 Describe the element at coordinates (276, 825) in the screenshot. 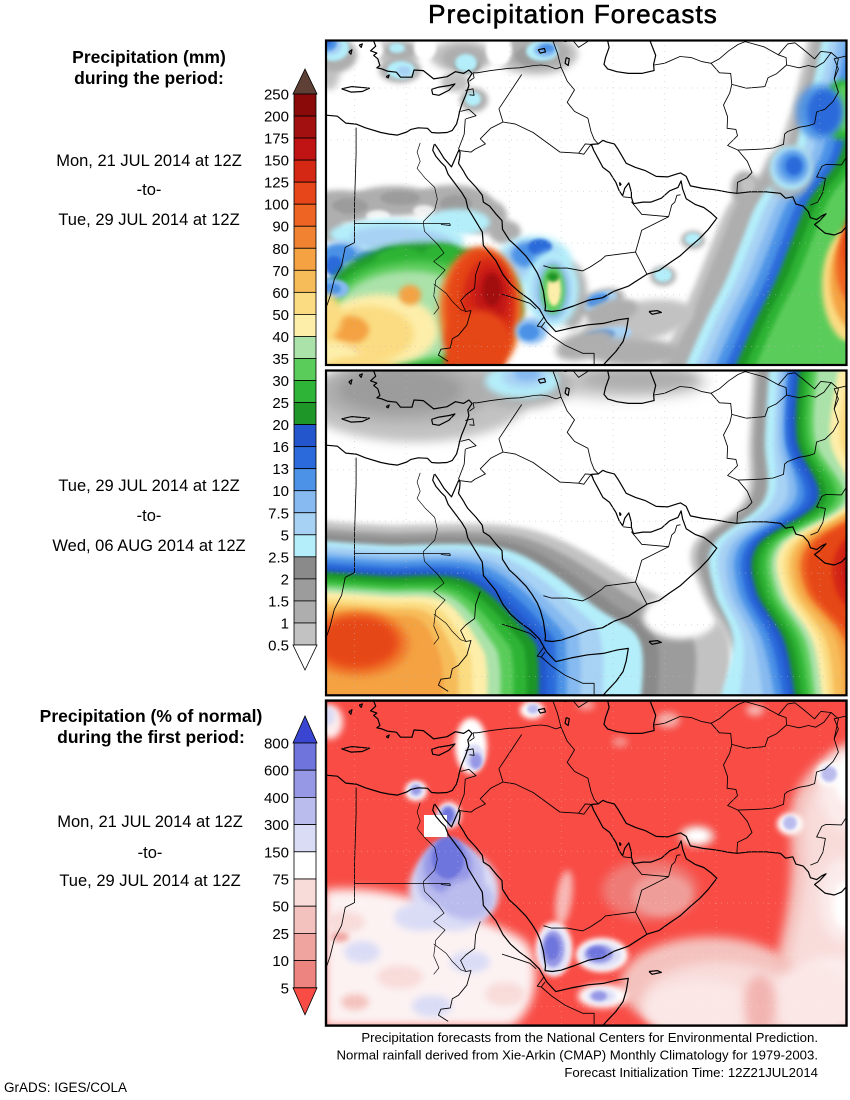

I see `svg-text: 300` at that location.